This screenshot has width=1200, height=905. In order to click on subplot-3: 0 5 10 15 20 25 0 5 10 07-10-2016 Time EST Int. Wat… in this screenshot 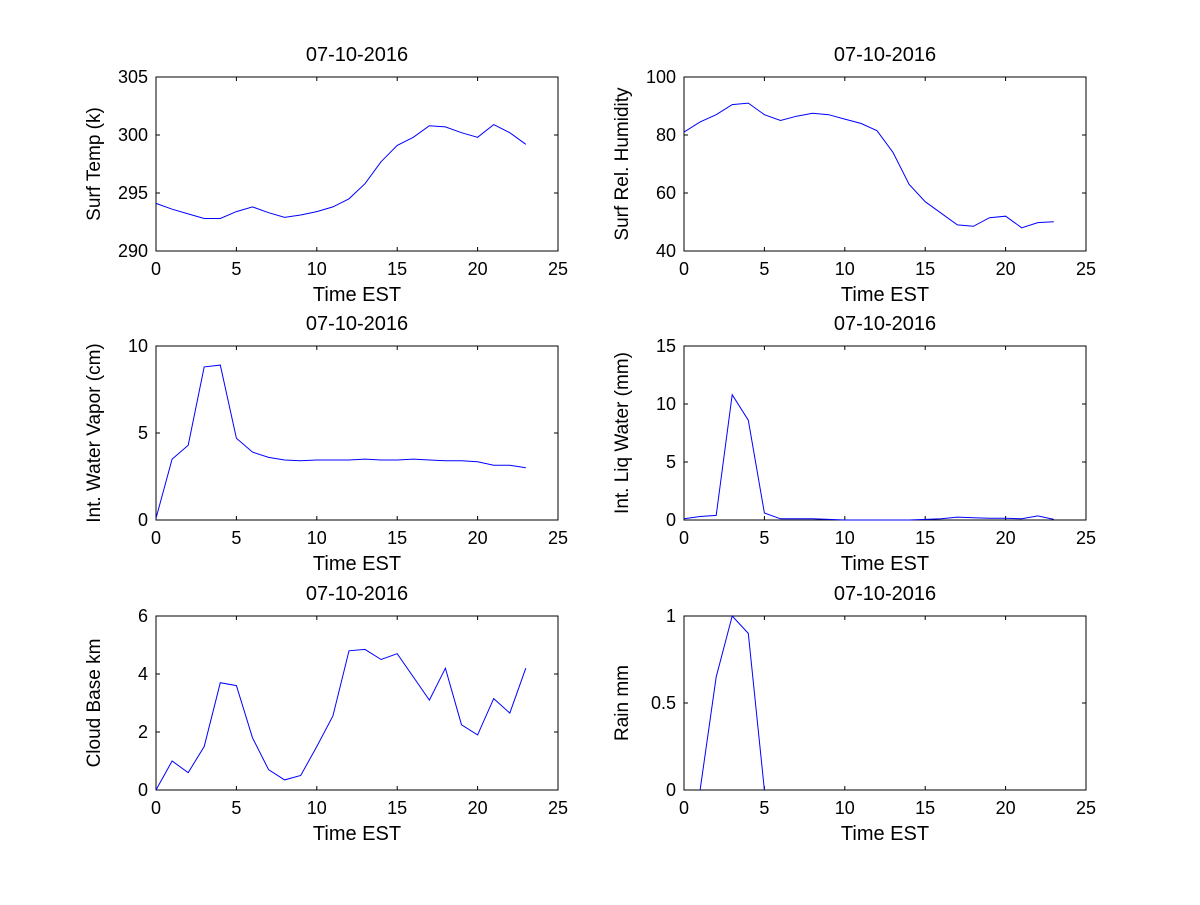, I will do `click(326, 444)`.